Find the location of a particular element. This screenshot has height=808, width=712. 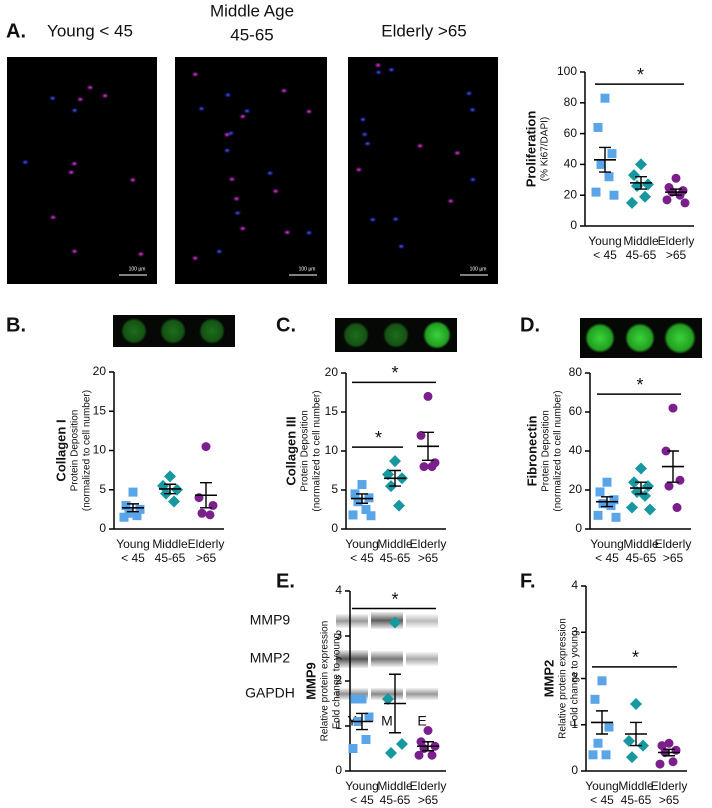

y-axis-sublabel: Protein Deposition is located at coordinates (546, 451).